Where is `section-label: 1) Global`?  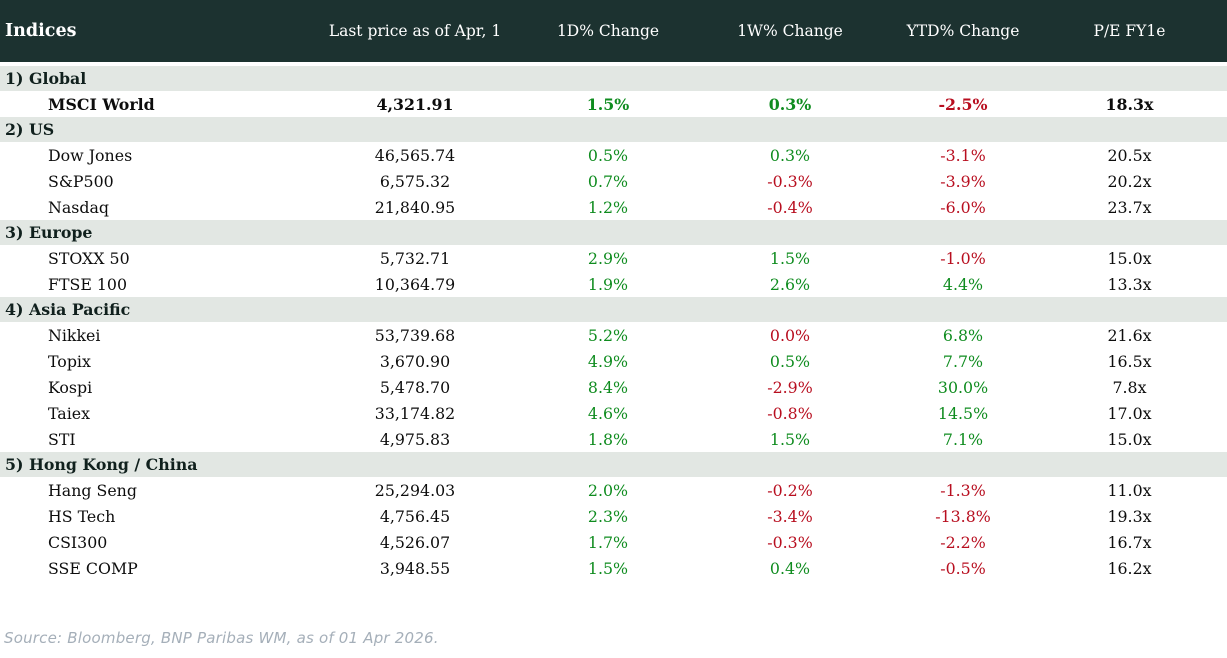 section-label: 1) Global is located at coordinates (46, 78).